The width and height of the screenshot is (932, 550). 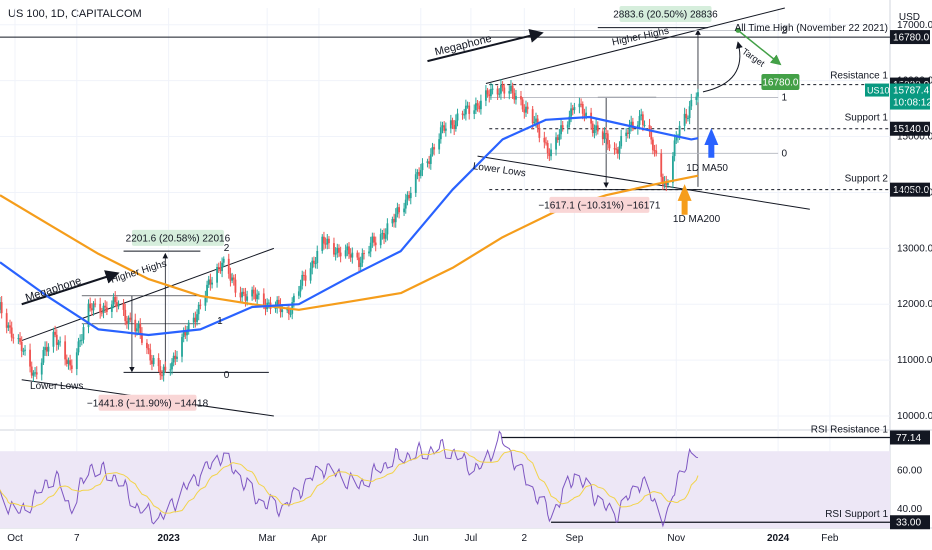 What do you see at coordinates (910, 96) in the screenshot?
I see `last-price-box` at bounding box center [910, 96].